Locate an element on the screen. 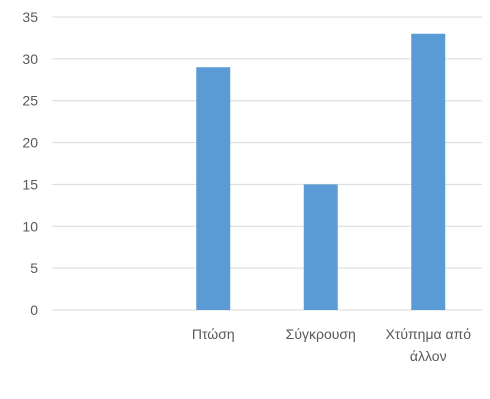  y-tick-label: 25 is located at coordinates (30, 101).